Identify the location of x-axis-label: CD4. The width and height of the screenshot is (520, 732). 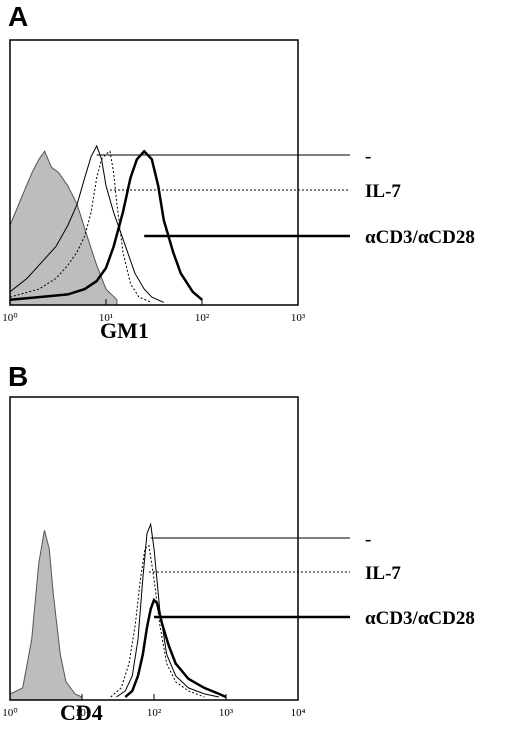
(81, 712).